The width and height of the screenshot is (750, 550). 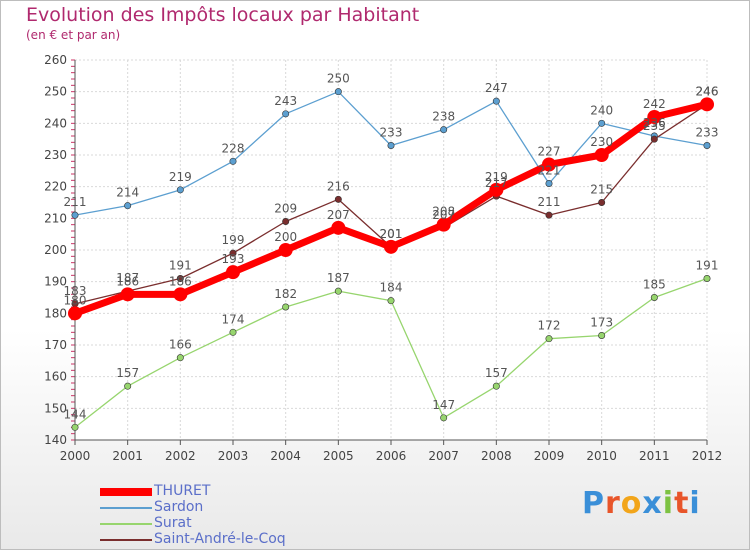 I want to click on legend-item-thuret: THURET, so click(x=230, y=491).